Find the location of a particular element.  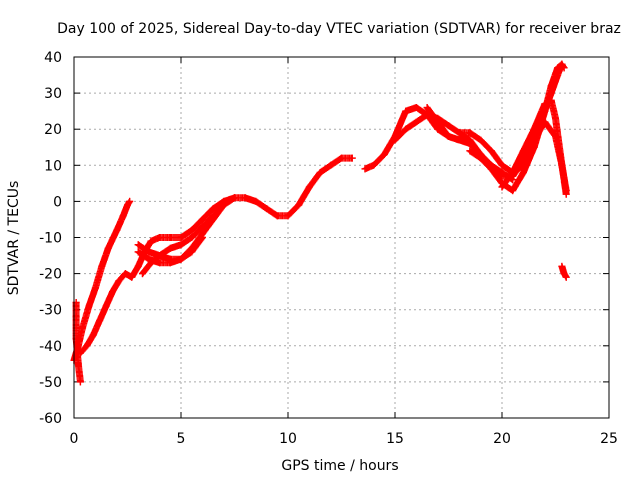

y-tick-label: -60 is located at coordinates (50, 419).